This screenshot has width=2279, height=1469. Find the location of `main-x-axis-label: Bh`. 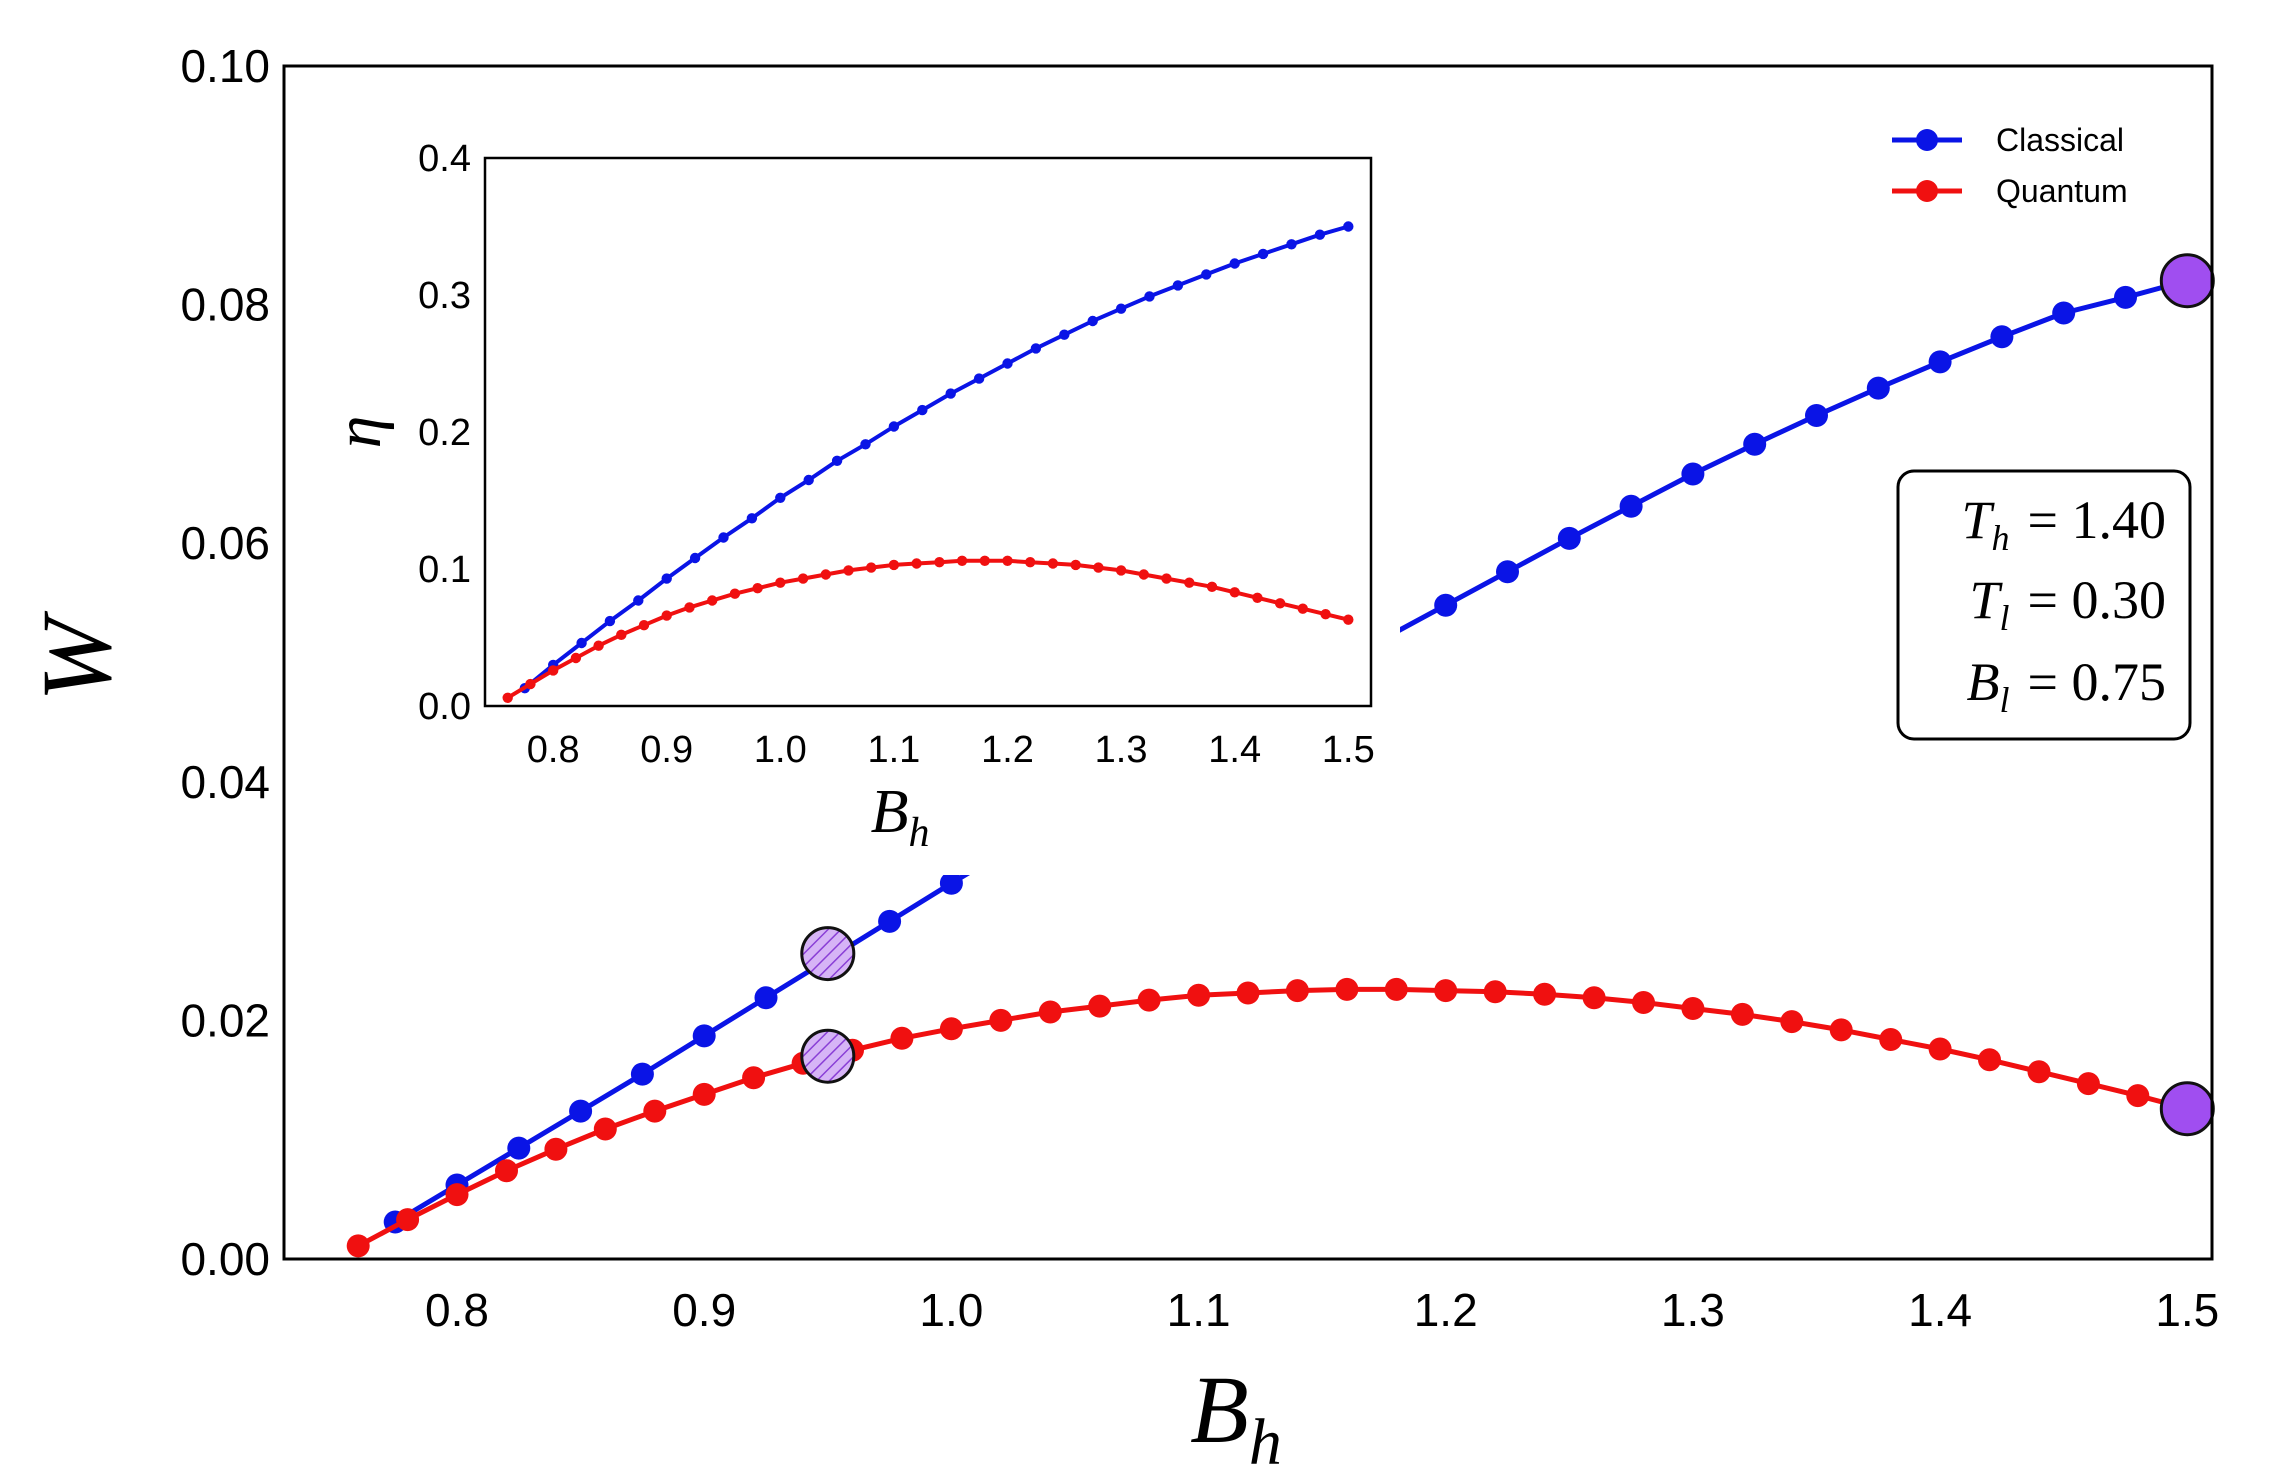

main-x-axis-label: Bh is located at coordinates (1236, 1412).